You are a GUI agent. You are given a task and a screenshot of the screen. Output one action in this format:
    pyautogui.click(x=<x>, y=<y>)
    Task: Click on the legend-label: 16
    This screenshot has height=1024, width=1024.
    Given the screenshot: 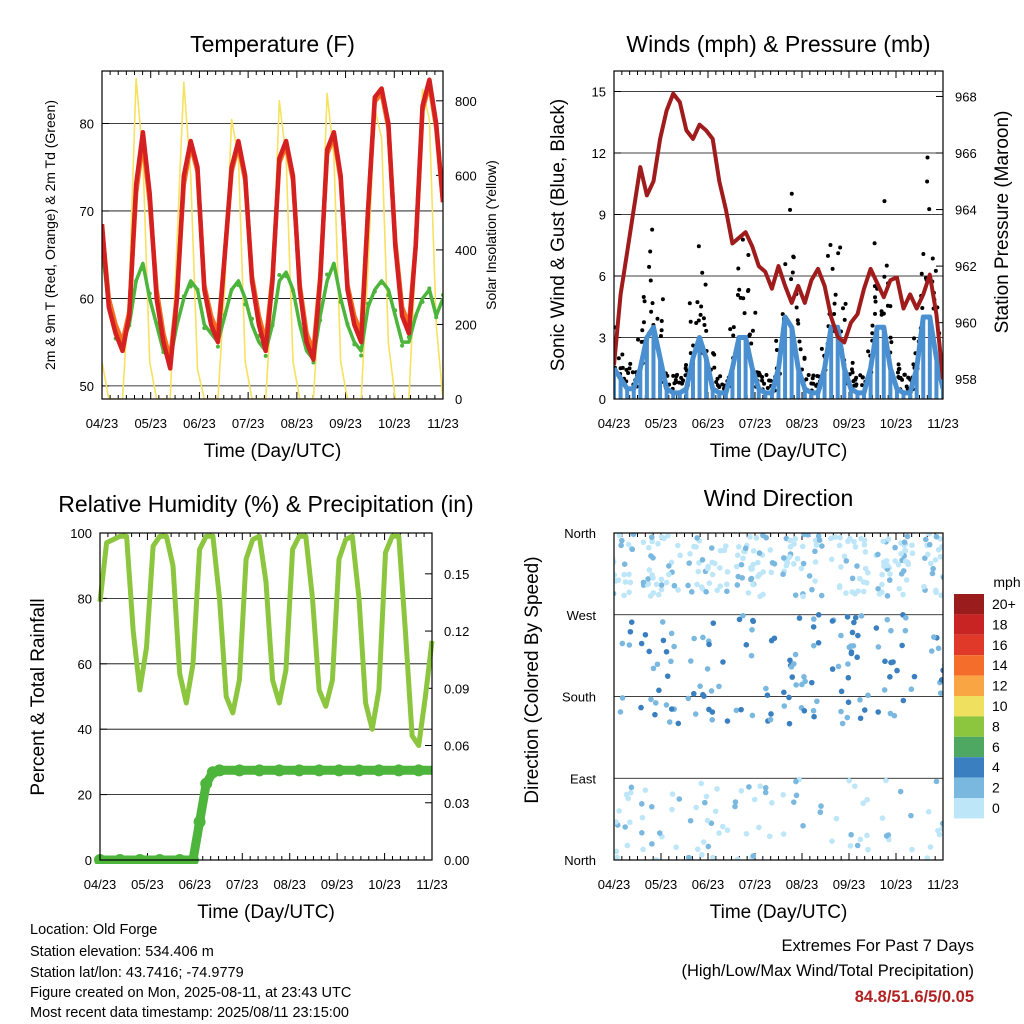 What is the action you would take?
    pyautogui.click(x=1000, y=645)
    